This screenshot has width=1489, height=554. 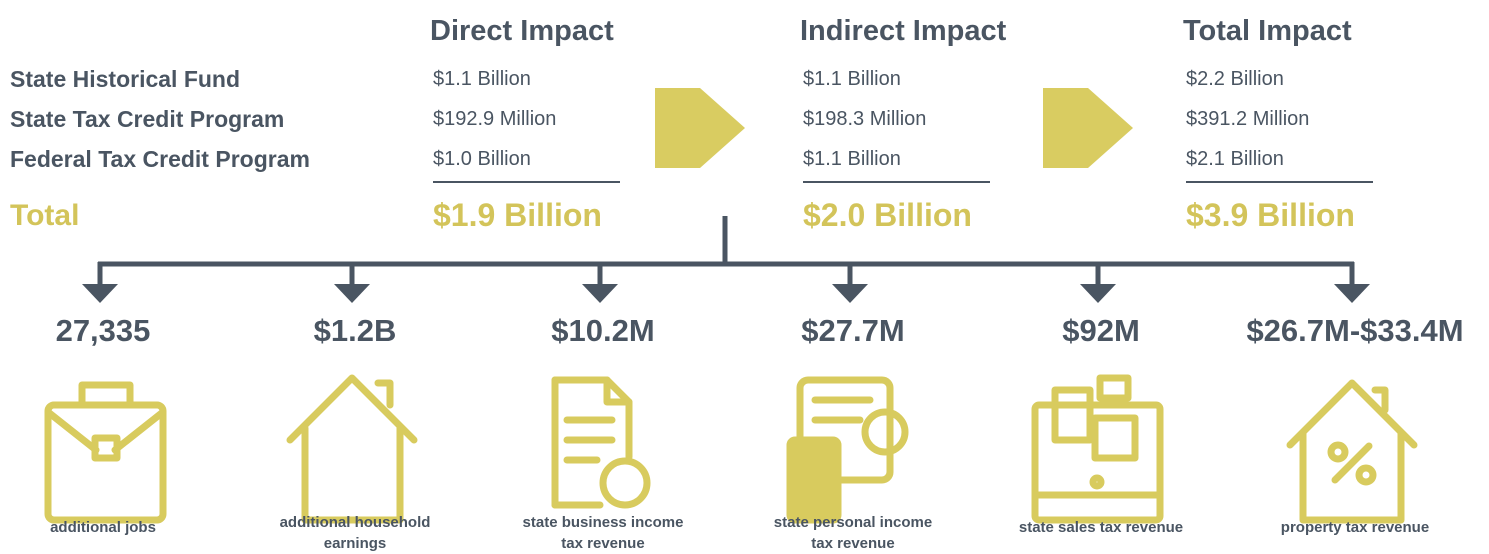 I want to click on impact-value: $2.2 Billion, so click(x=1235, y=79).